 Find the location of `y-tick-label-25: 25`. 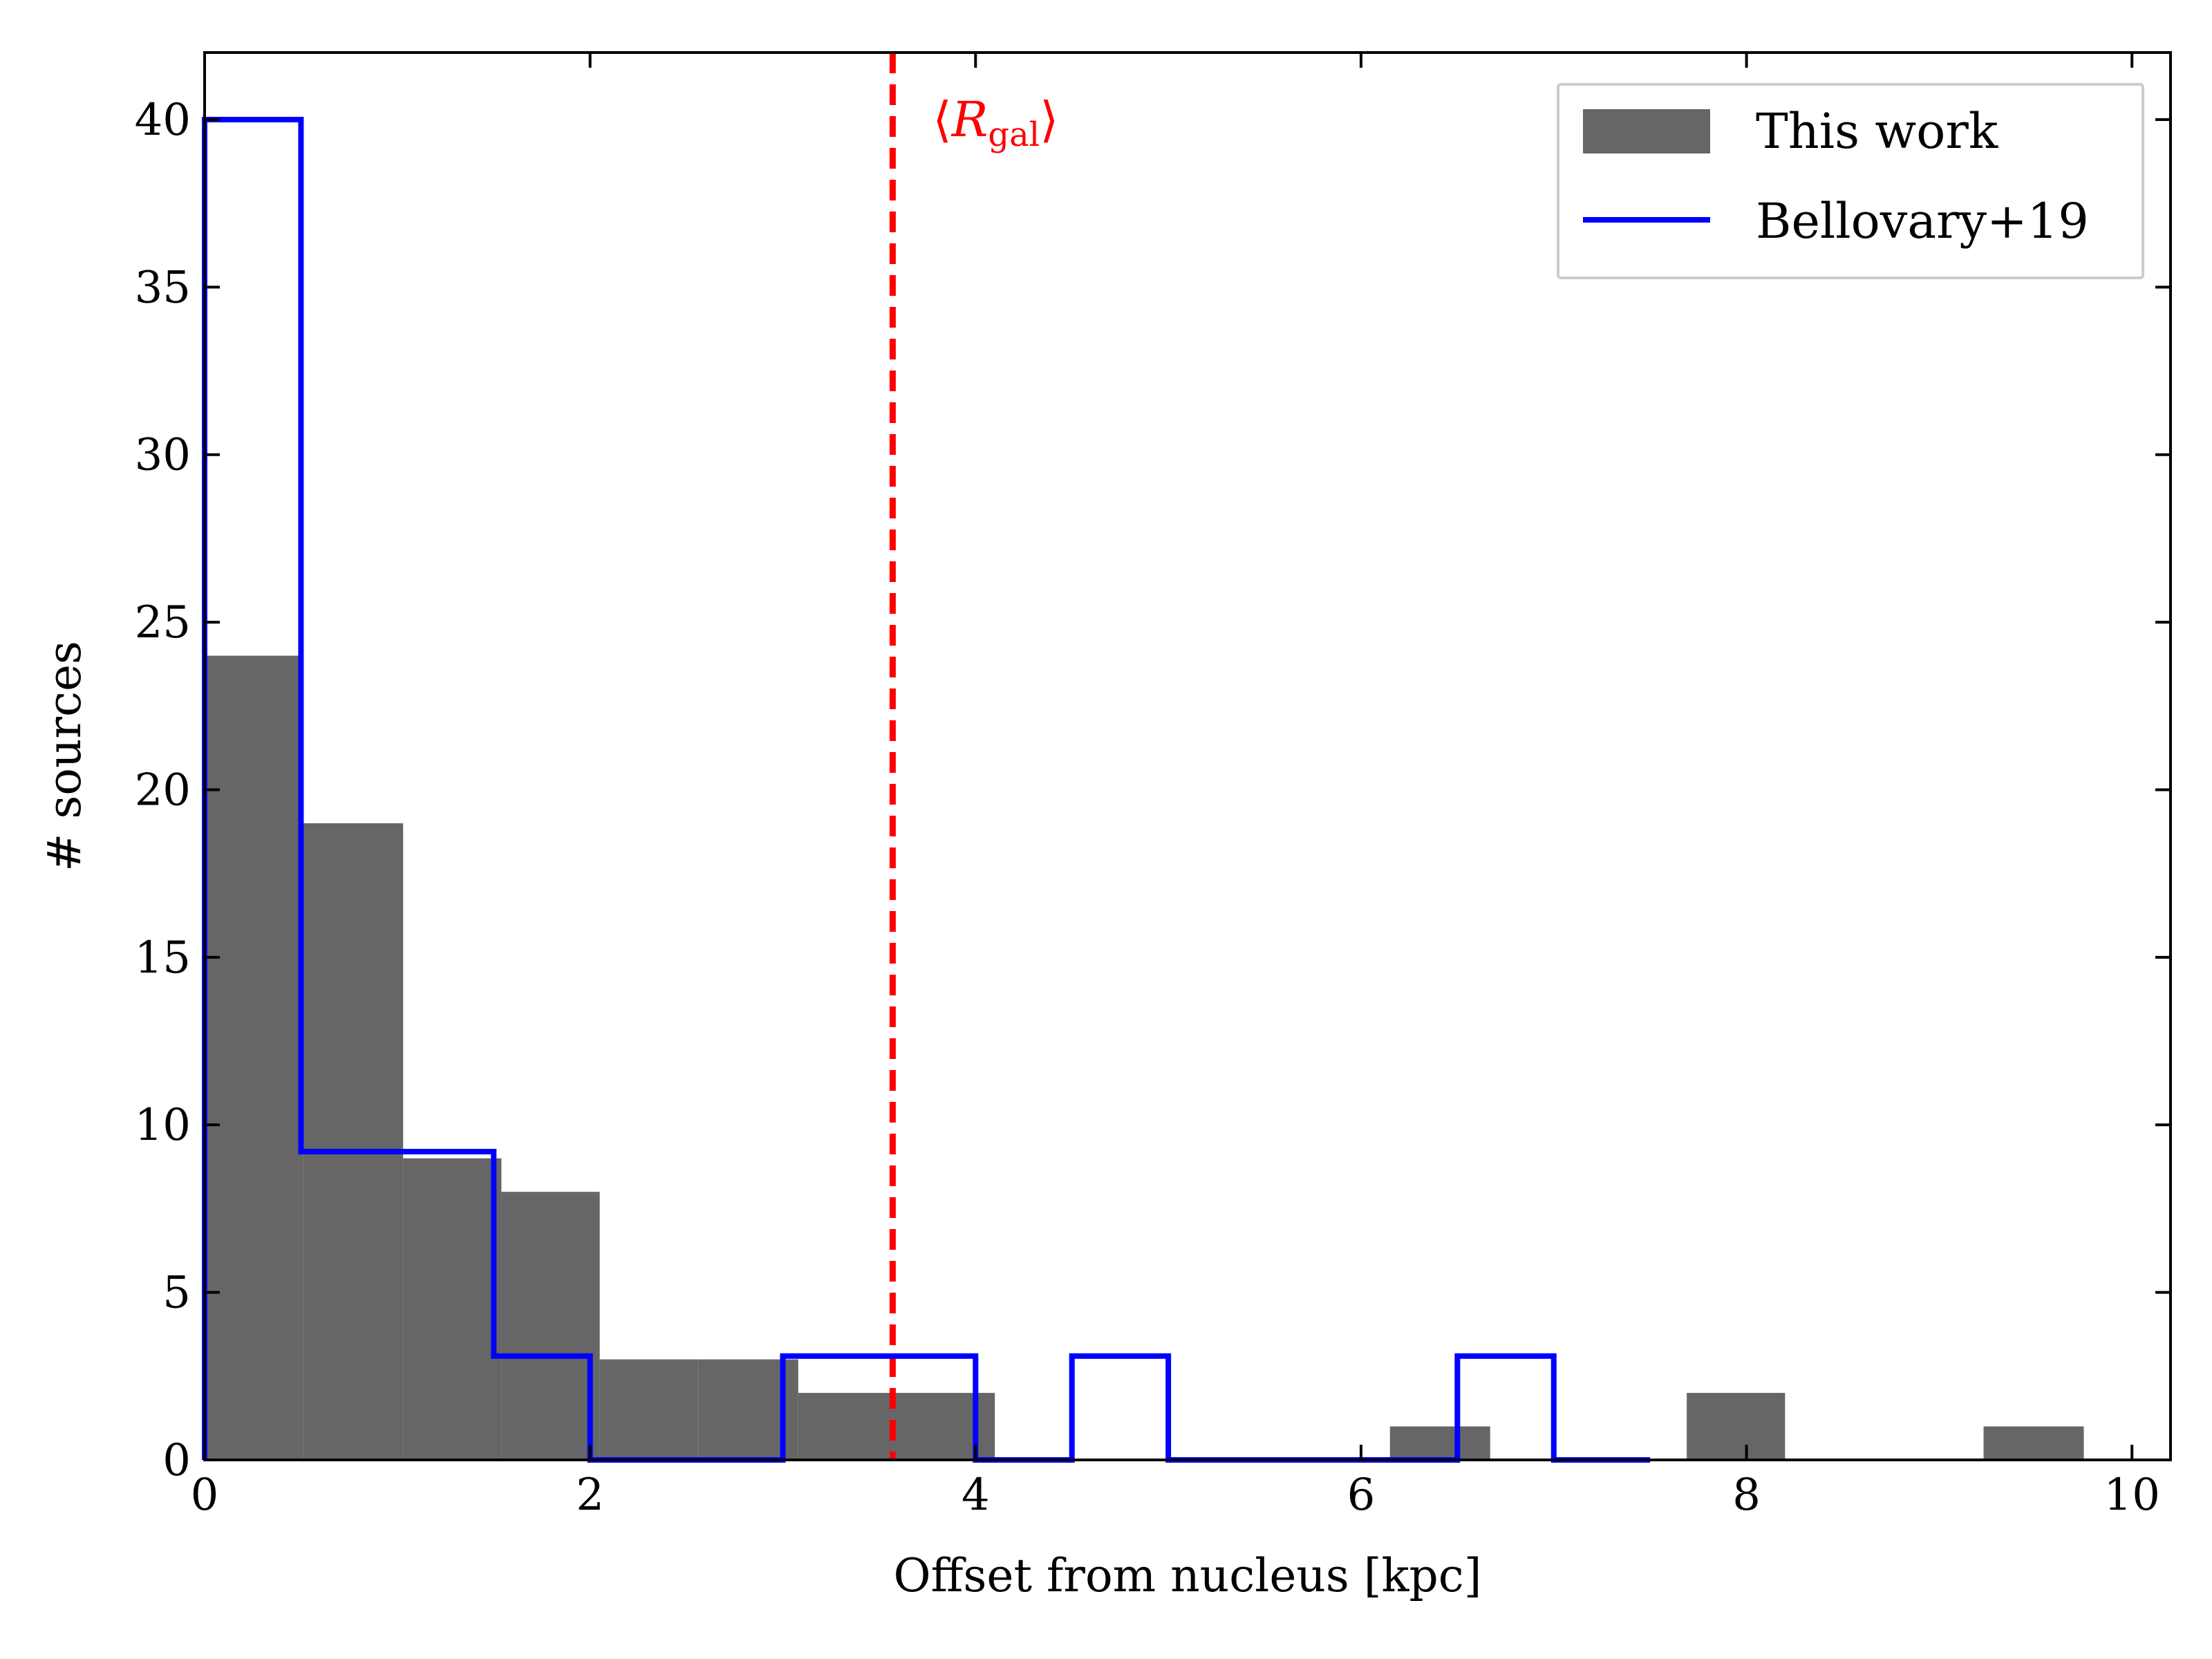

y-tick-label-25: 25 is located at coordinates (163, 622).